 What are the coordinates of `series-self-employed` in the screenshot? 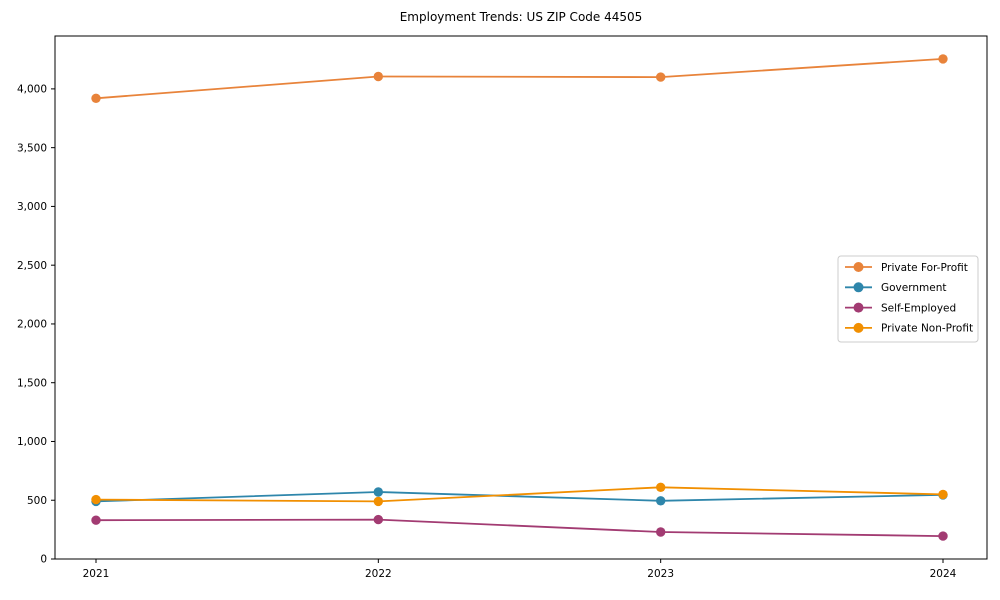 It's located at (519, 527).